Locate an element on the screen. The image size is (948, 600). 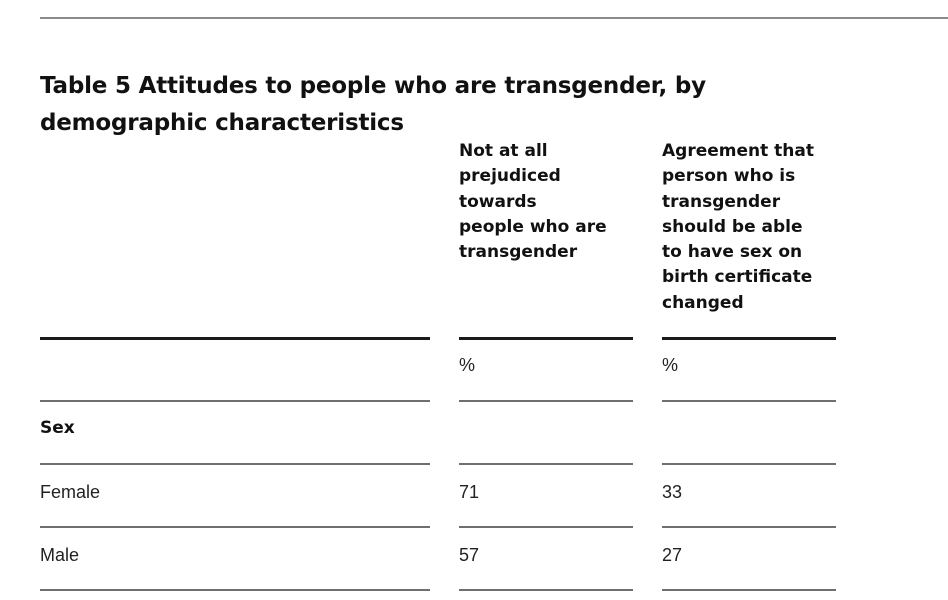
table-cell-male-birth-certificate: 27 is located at coordinates (672, 555).